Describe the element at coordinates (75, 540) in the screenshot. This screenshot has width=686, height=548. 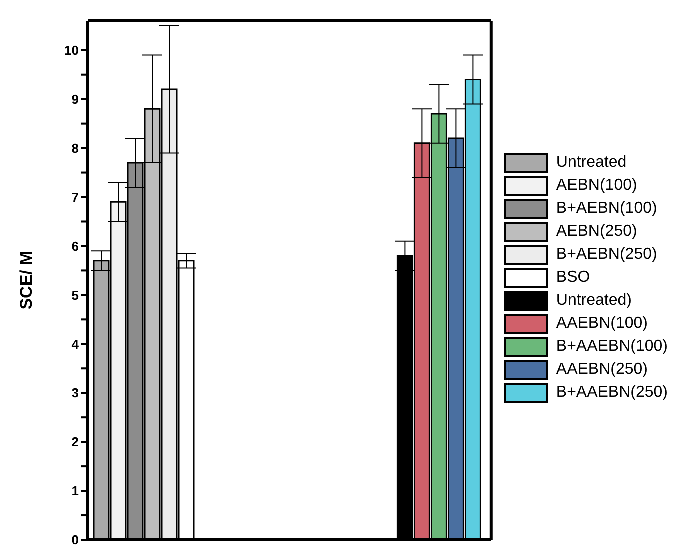
I see `y-tick-label: 0` at that location.